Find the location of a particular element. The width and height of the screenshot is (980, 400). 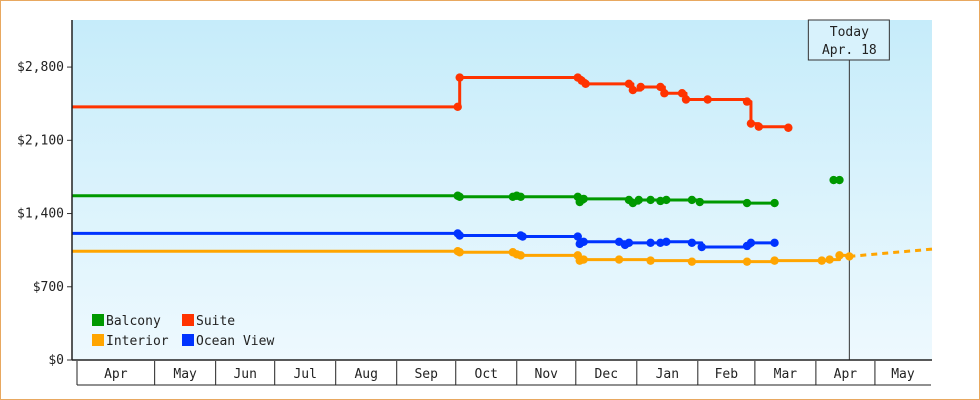

month-label: Aug is located at coordinates (365, 374).